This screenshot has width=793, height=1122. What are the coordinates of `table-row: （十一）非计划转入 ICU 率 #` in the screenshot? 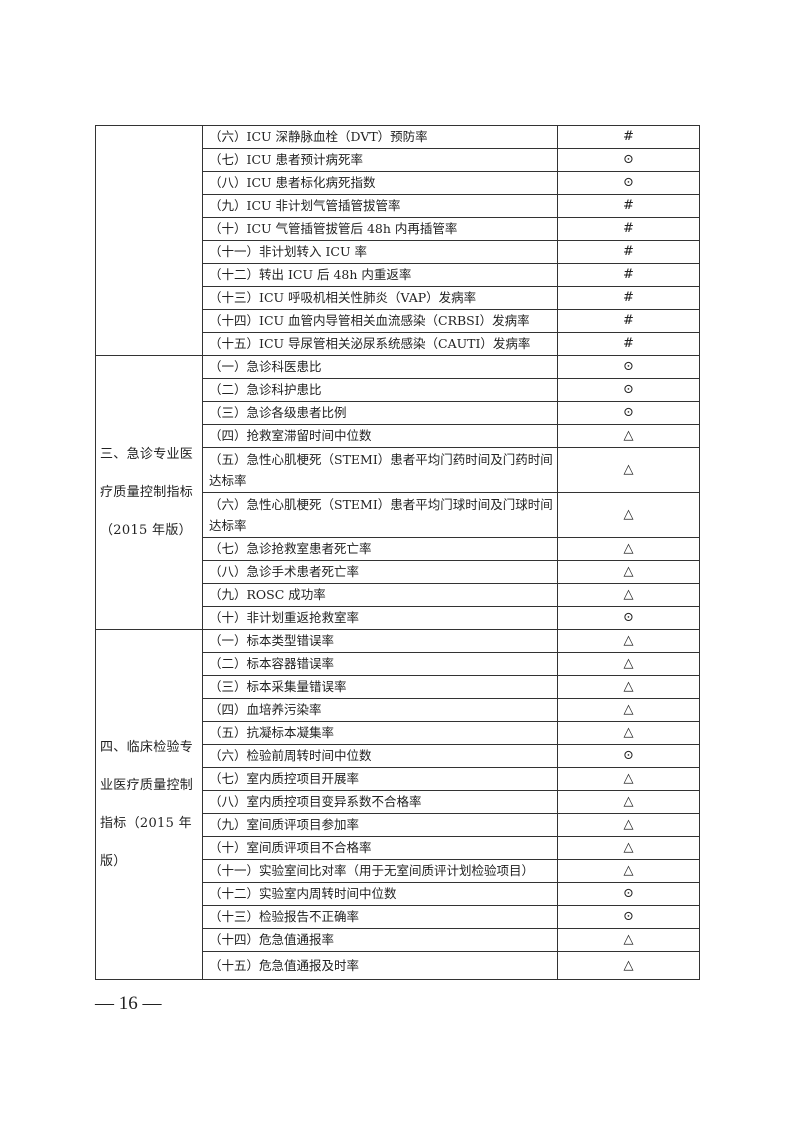 It's located at (398, 252).